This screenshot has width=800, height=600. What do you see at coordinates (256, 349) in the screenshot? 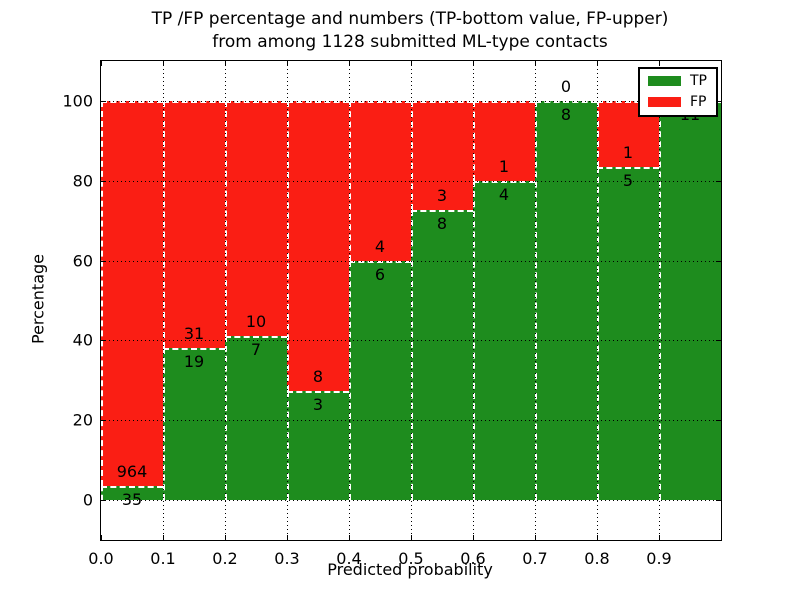
I see `tp-count-label: 7` at bounding box center [256, 349].